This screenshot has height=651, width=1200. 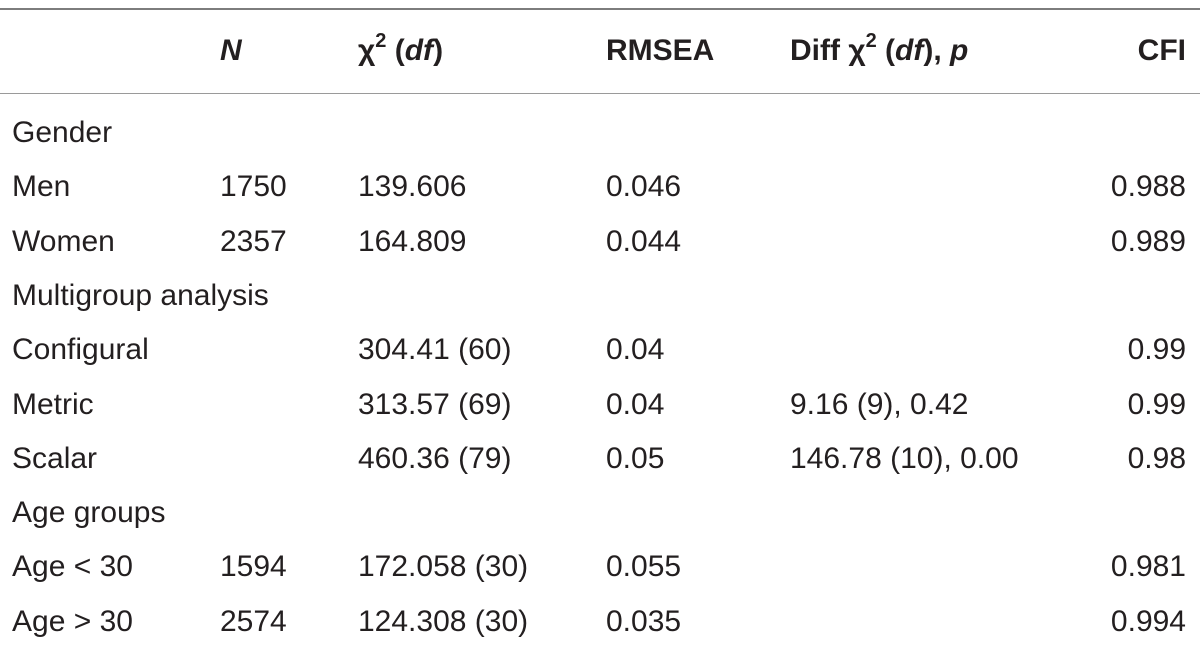 I want to click on cell-chi-square: 460.36 (79), so click(x=435, y=458).